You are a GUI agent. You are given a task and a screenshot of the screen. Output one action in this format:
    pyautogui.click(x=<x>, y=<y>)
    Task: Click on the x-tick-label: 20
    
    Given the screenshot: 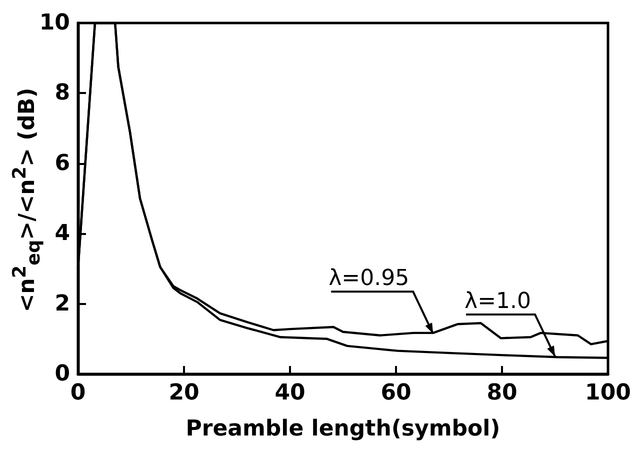 What is the action you would take?
    pyautogui.click(x=184, y=393)
    